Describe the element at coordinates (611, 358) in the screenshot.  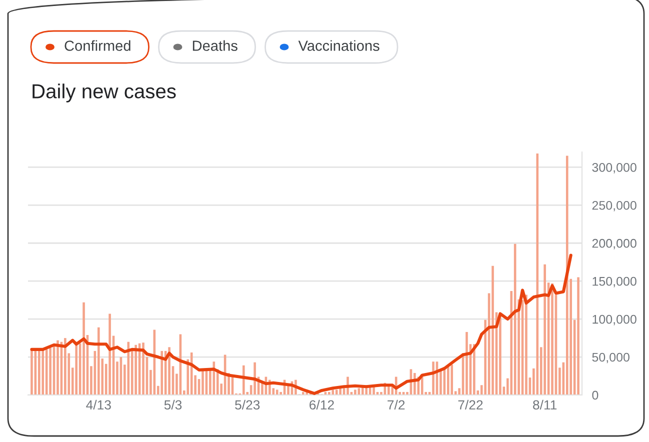
I see `y-tick-label: 50,000` at that location.